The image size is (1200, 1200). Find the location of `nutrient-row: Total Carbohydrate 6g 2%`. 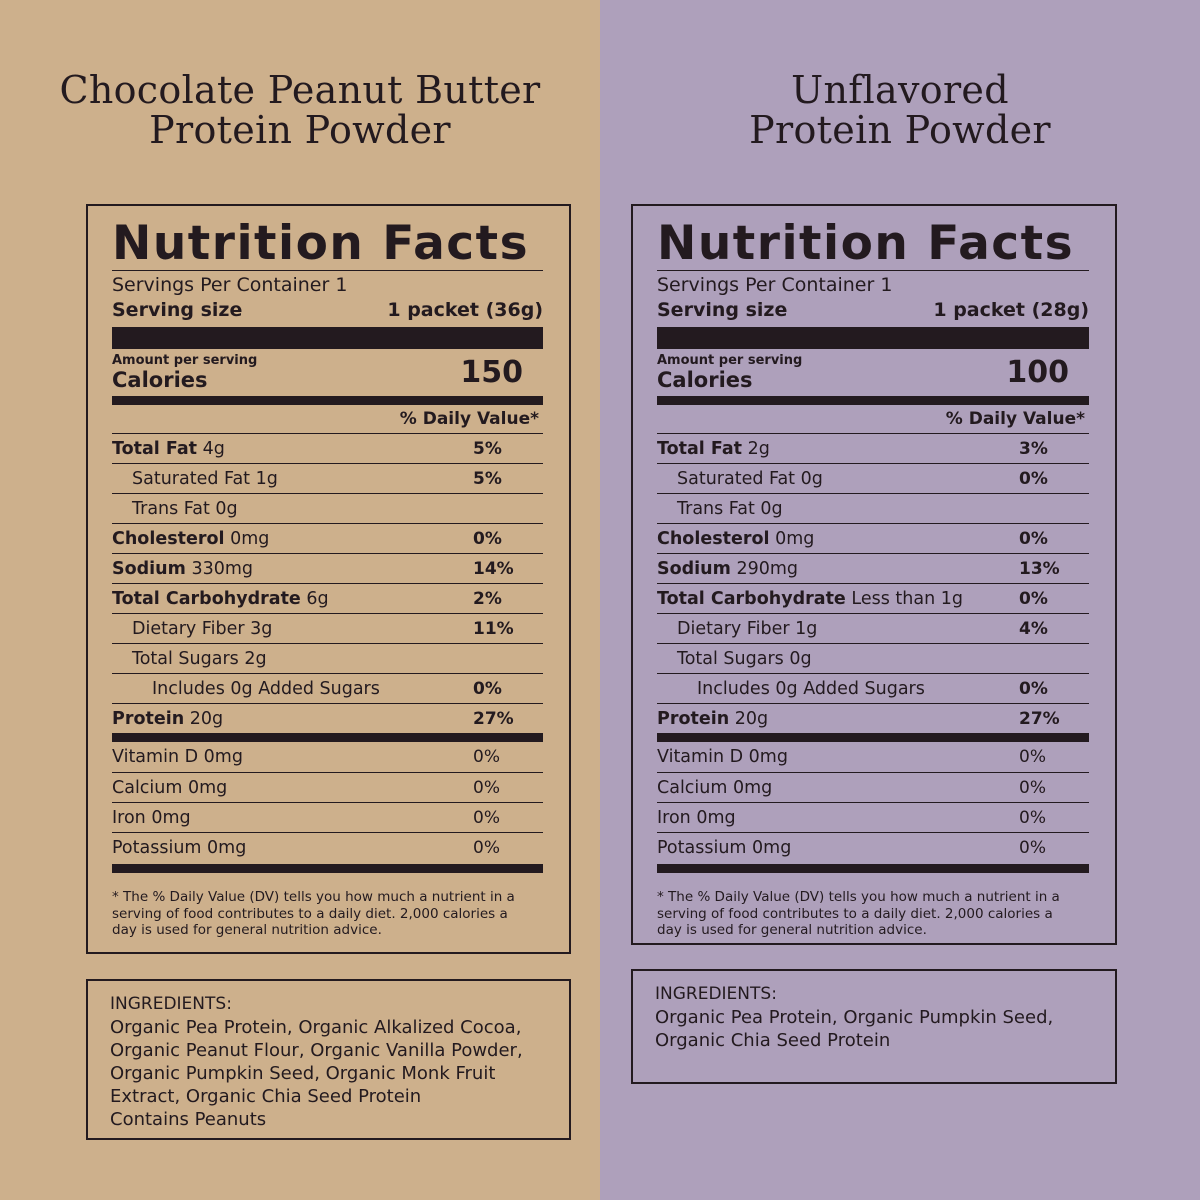

nutrient-row: Total Carbohydrate 6g 2% is located at coordinates (327, 598).